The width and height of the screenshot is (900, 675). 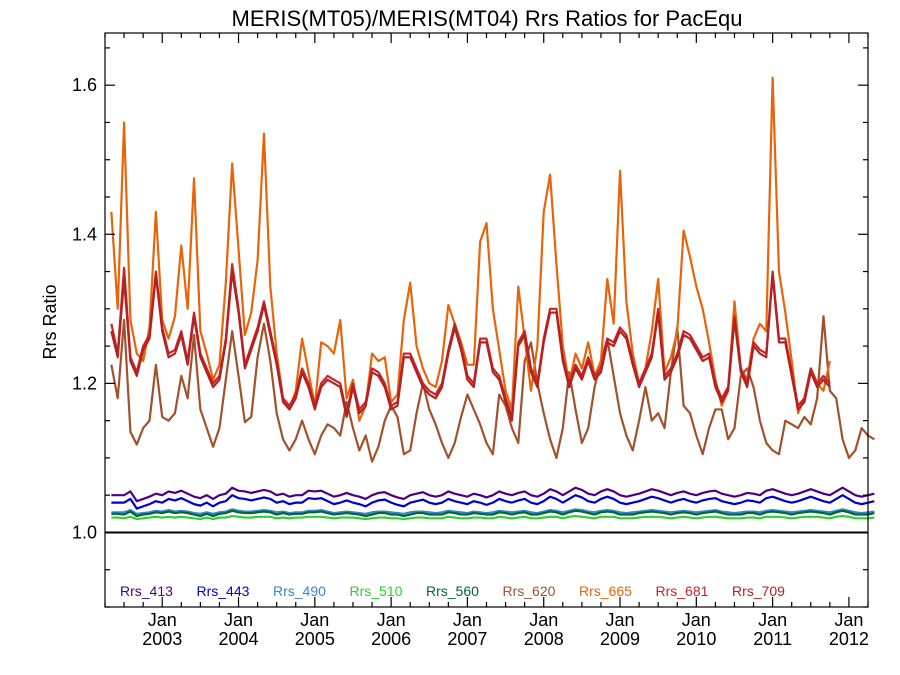 I want to click on legend-item-rrs_510: Rrs_510, so click(x=376, y=591).